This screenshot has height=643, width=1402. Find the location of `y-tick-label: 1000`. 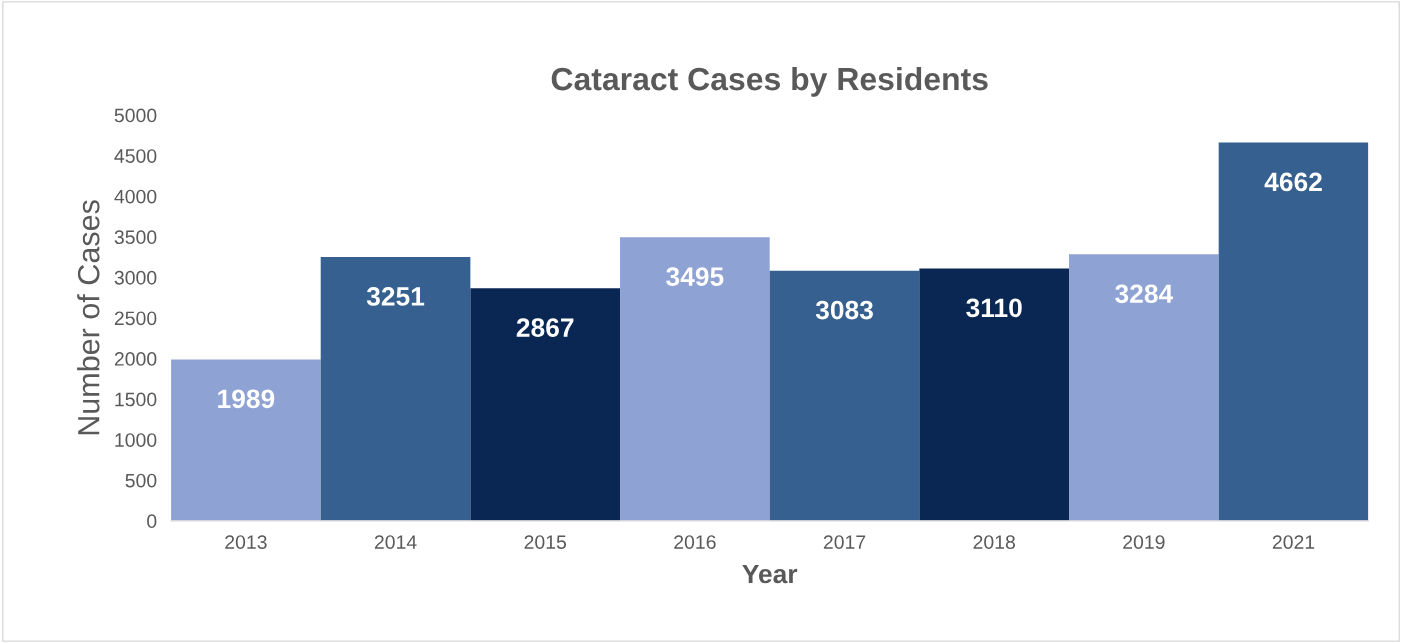

y-tick-label: 1000 is located at coordinates (136, 440).